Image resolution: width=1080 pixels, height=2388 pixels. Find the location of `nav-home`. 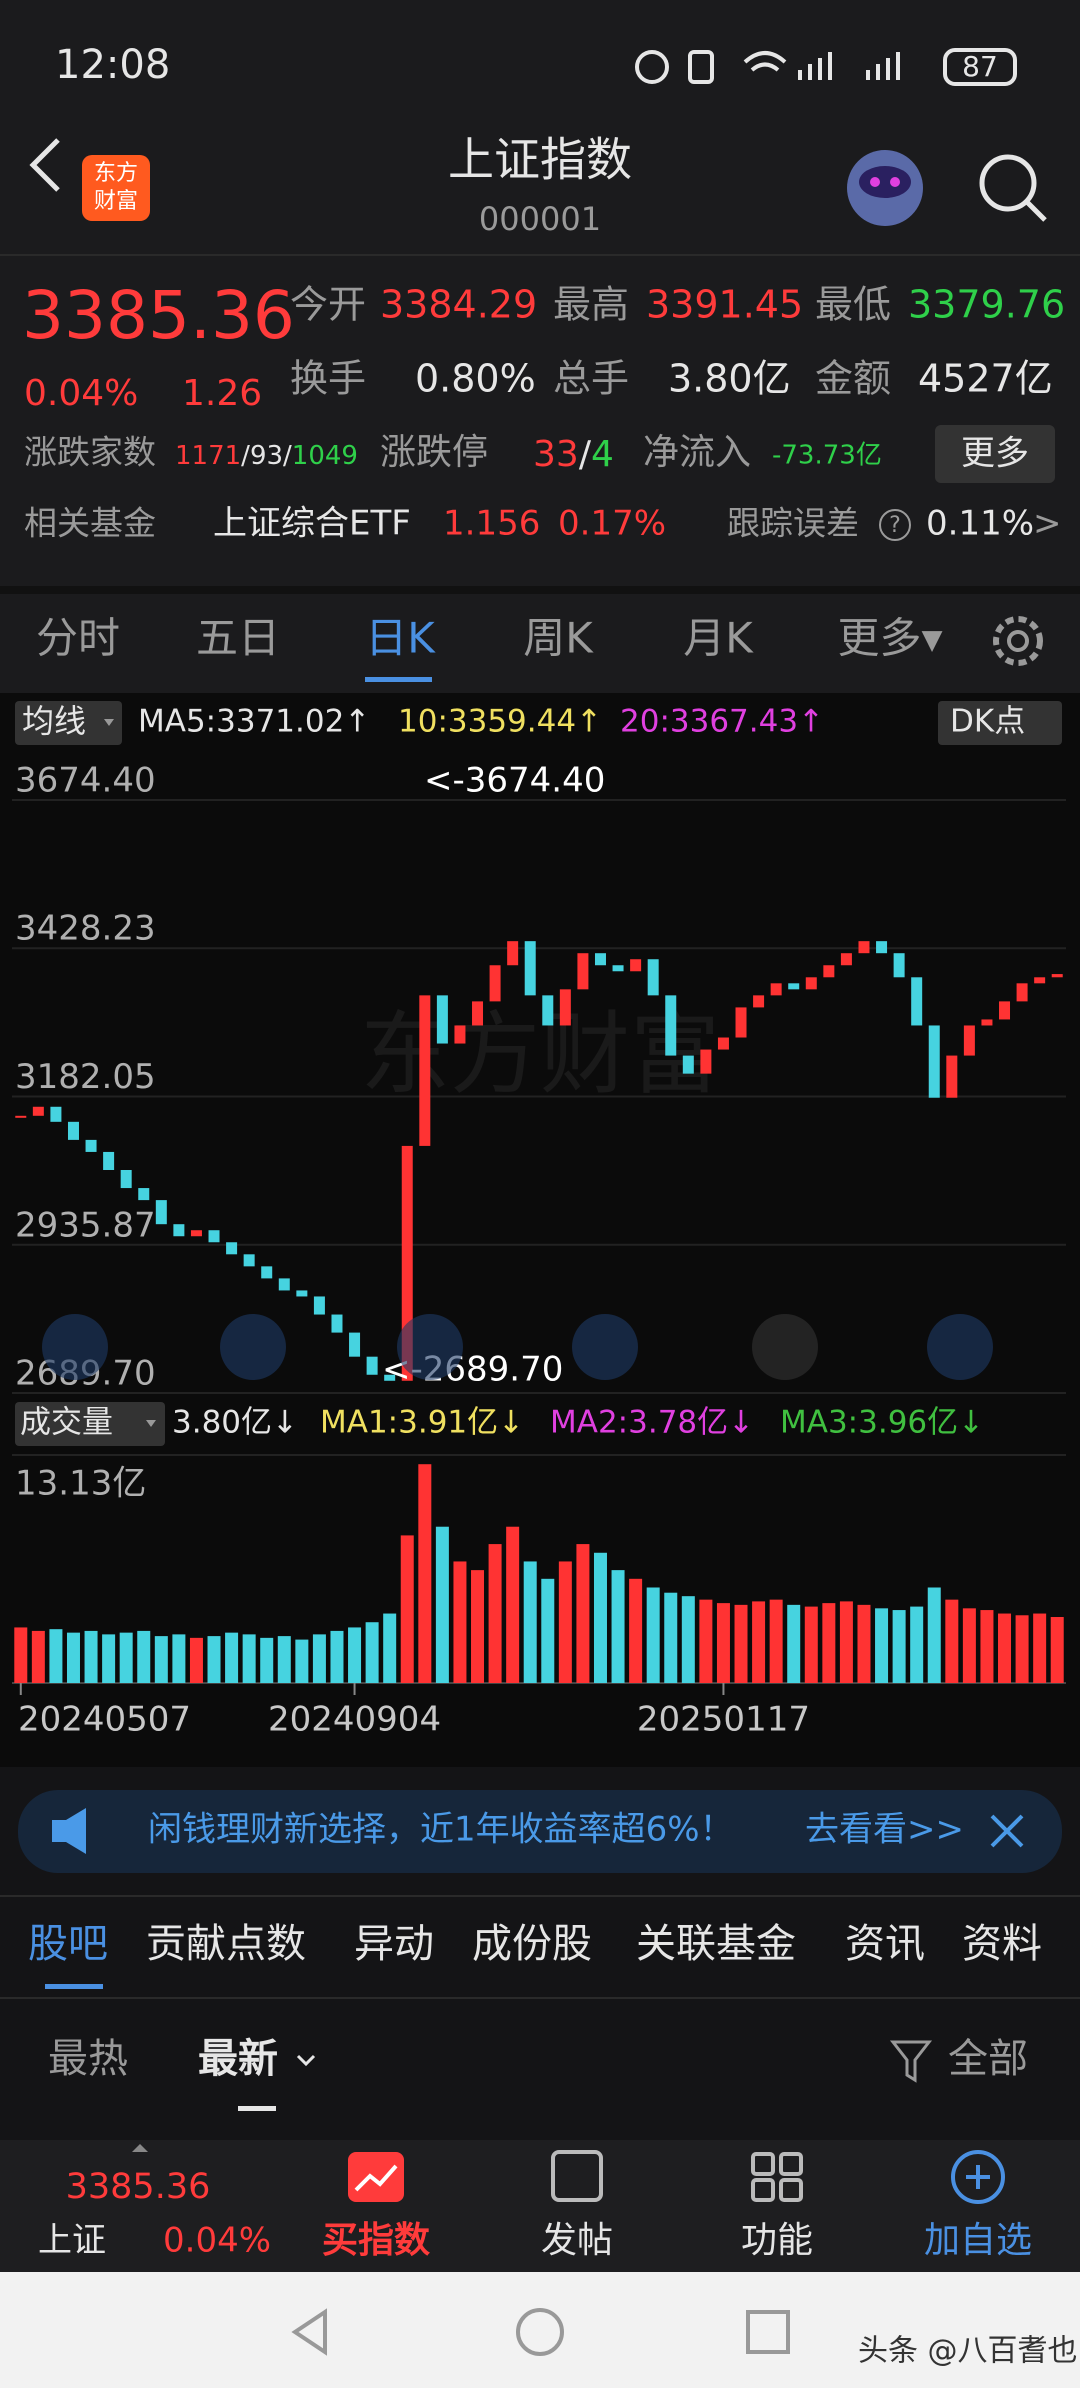

nav-home is located at coordinates (540, 2332).